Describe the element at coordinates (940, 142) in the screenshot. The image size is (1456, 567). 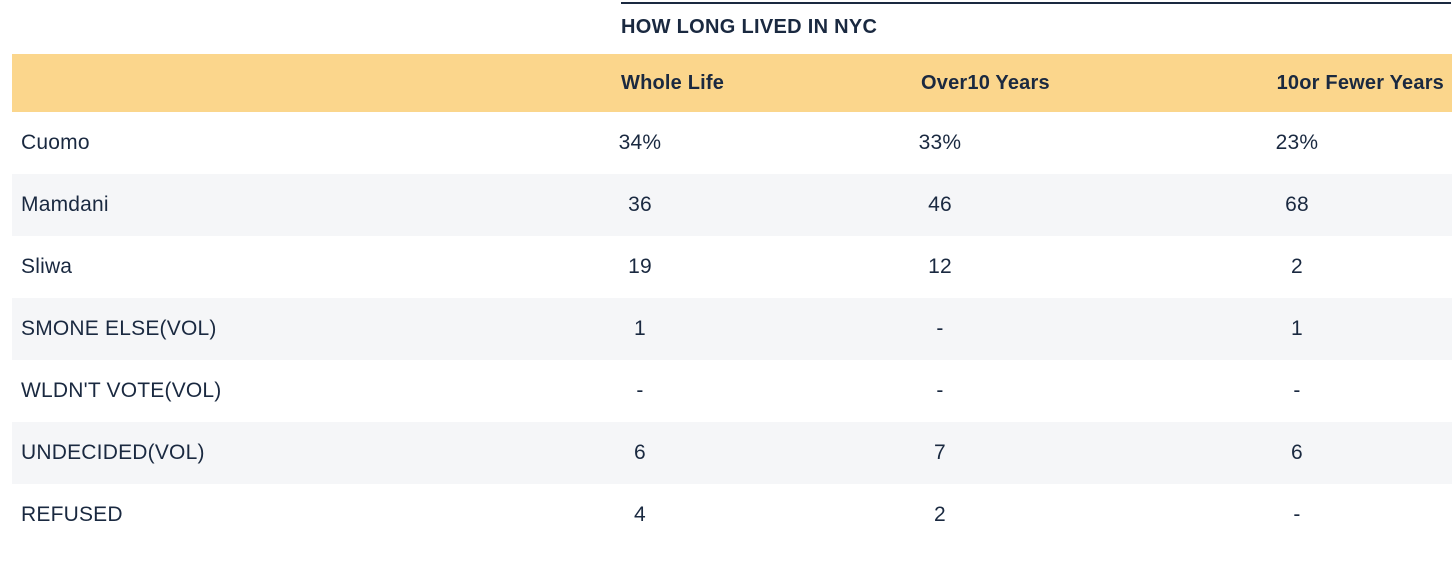
I see `cell-value: 33%` at that location.